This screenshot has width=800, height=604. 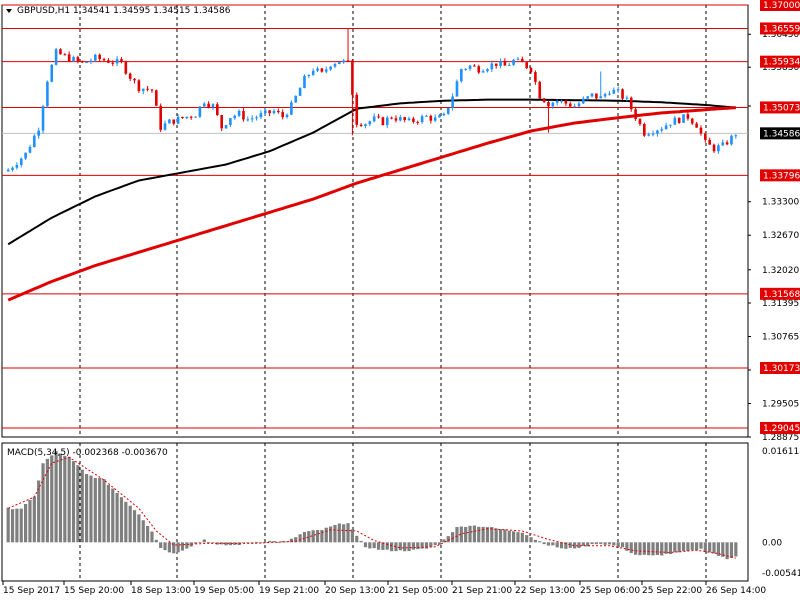 I want to click on level-price-label: 1.30173, so click(x=781, y=369).